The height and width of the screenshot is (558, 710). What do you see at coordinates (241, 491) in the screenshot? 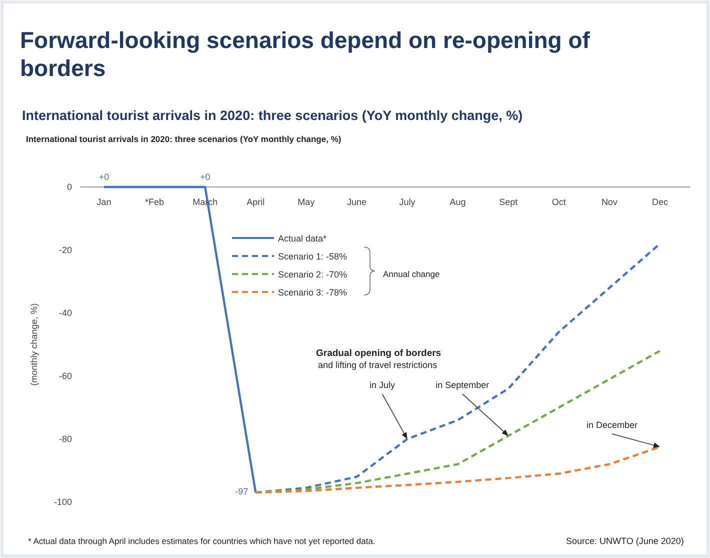
I see `data-label: -97` at bounding box center [241, 491].